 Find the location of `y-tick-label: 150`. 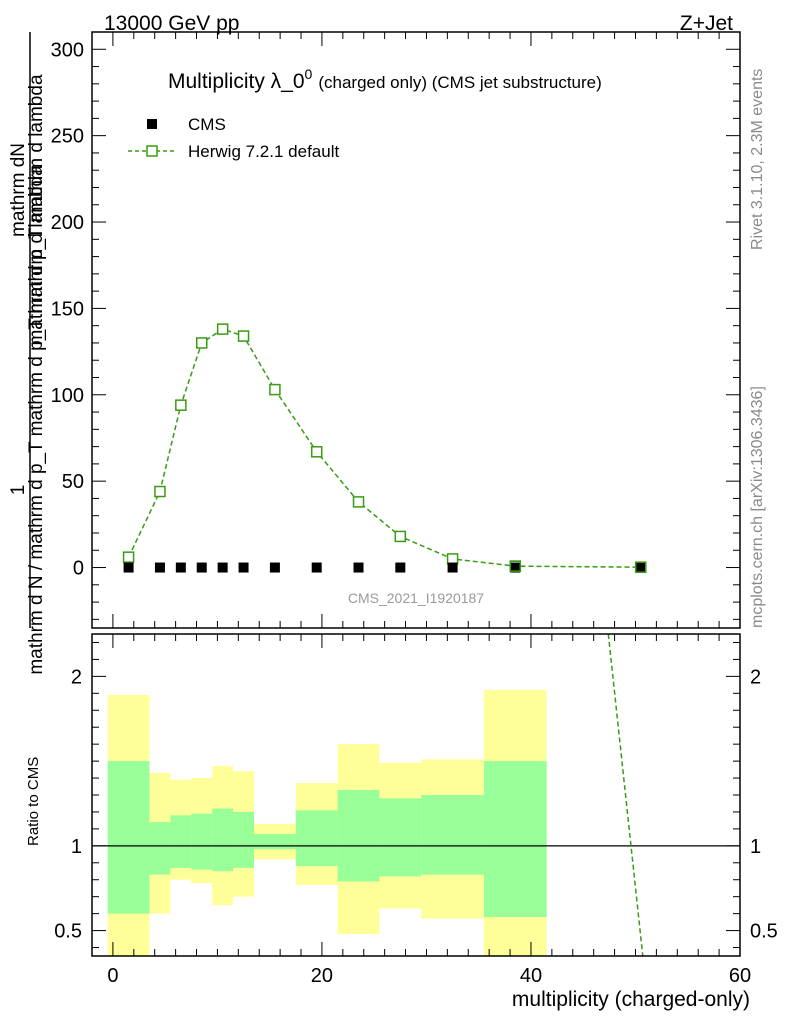

y-tick-label: 150 is located at coordinates (67, 309).